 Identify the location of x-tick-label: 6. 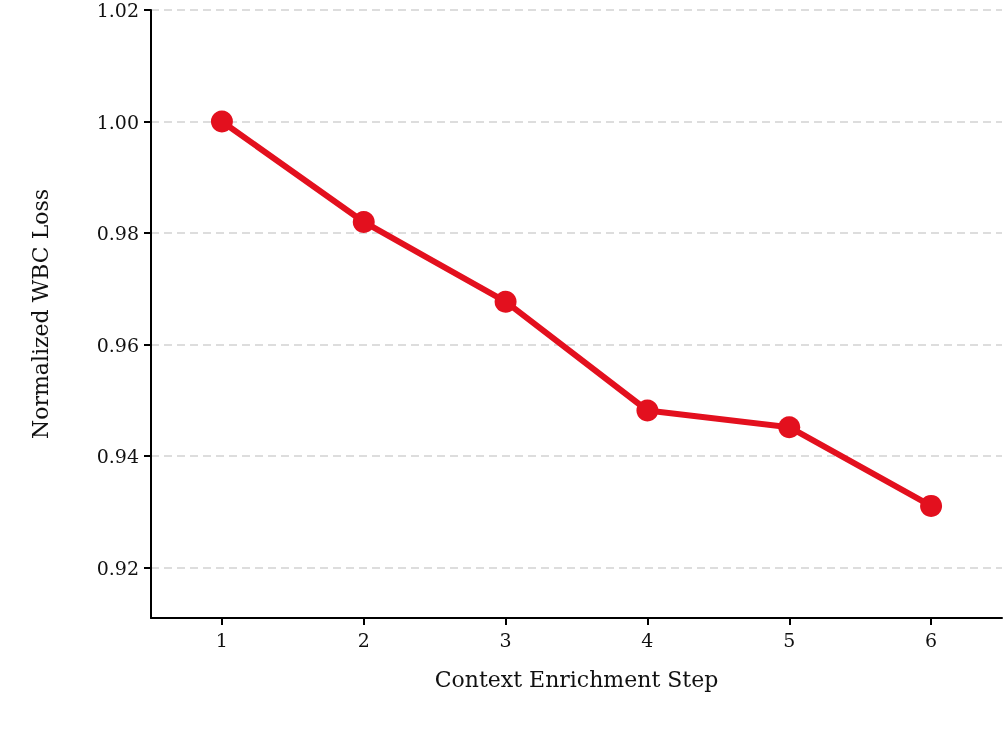
(931, 639).